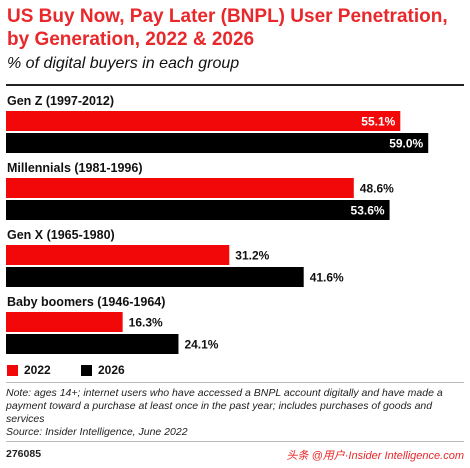 The width and height of the screenshot is (470, 468). Describe the element at coordinates (235, 85) in the screenshot. I see `top-rule` at that location.